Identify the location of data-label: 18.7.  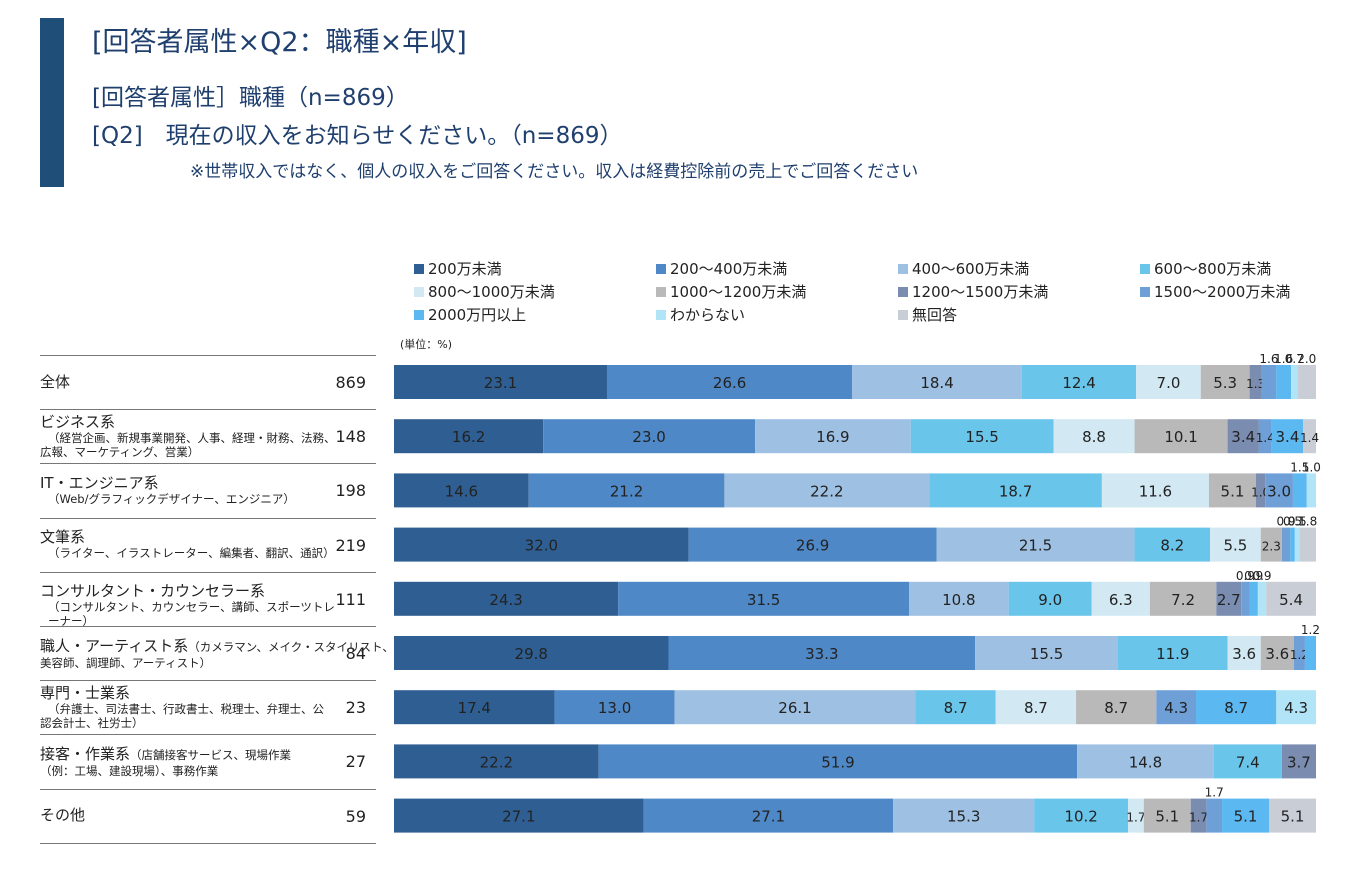
(1015, 491).